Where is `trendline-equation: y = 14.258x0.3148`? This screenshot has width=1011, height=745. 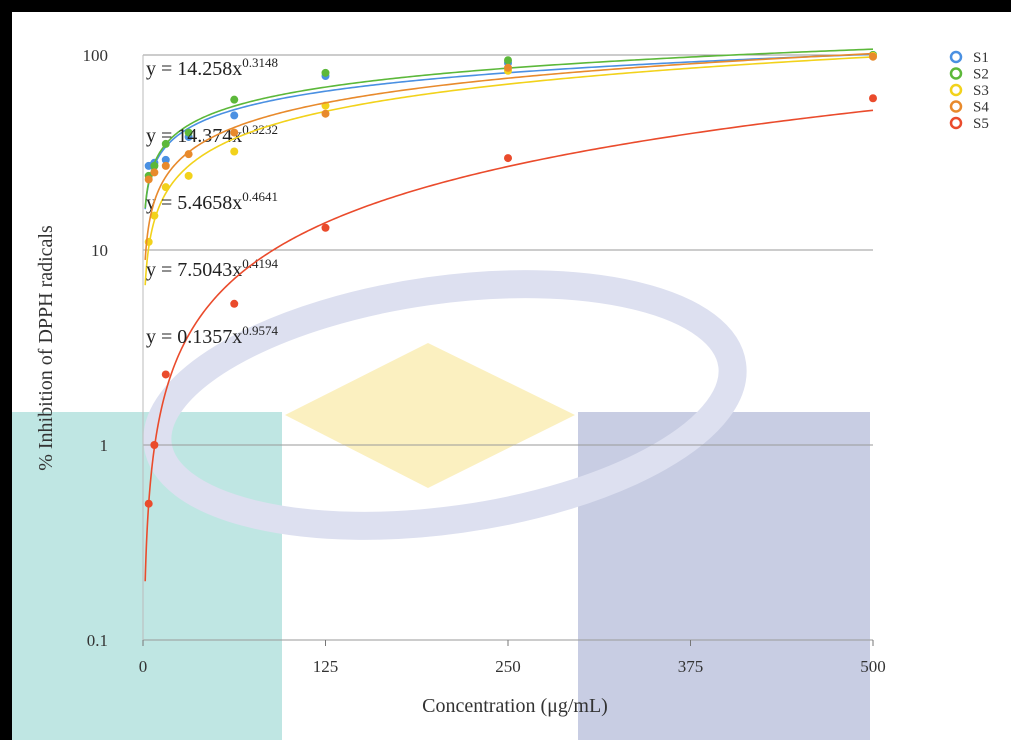 trendline-equation: y = 14.258x0.3148 is located at coordinates (212, 67).